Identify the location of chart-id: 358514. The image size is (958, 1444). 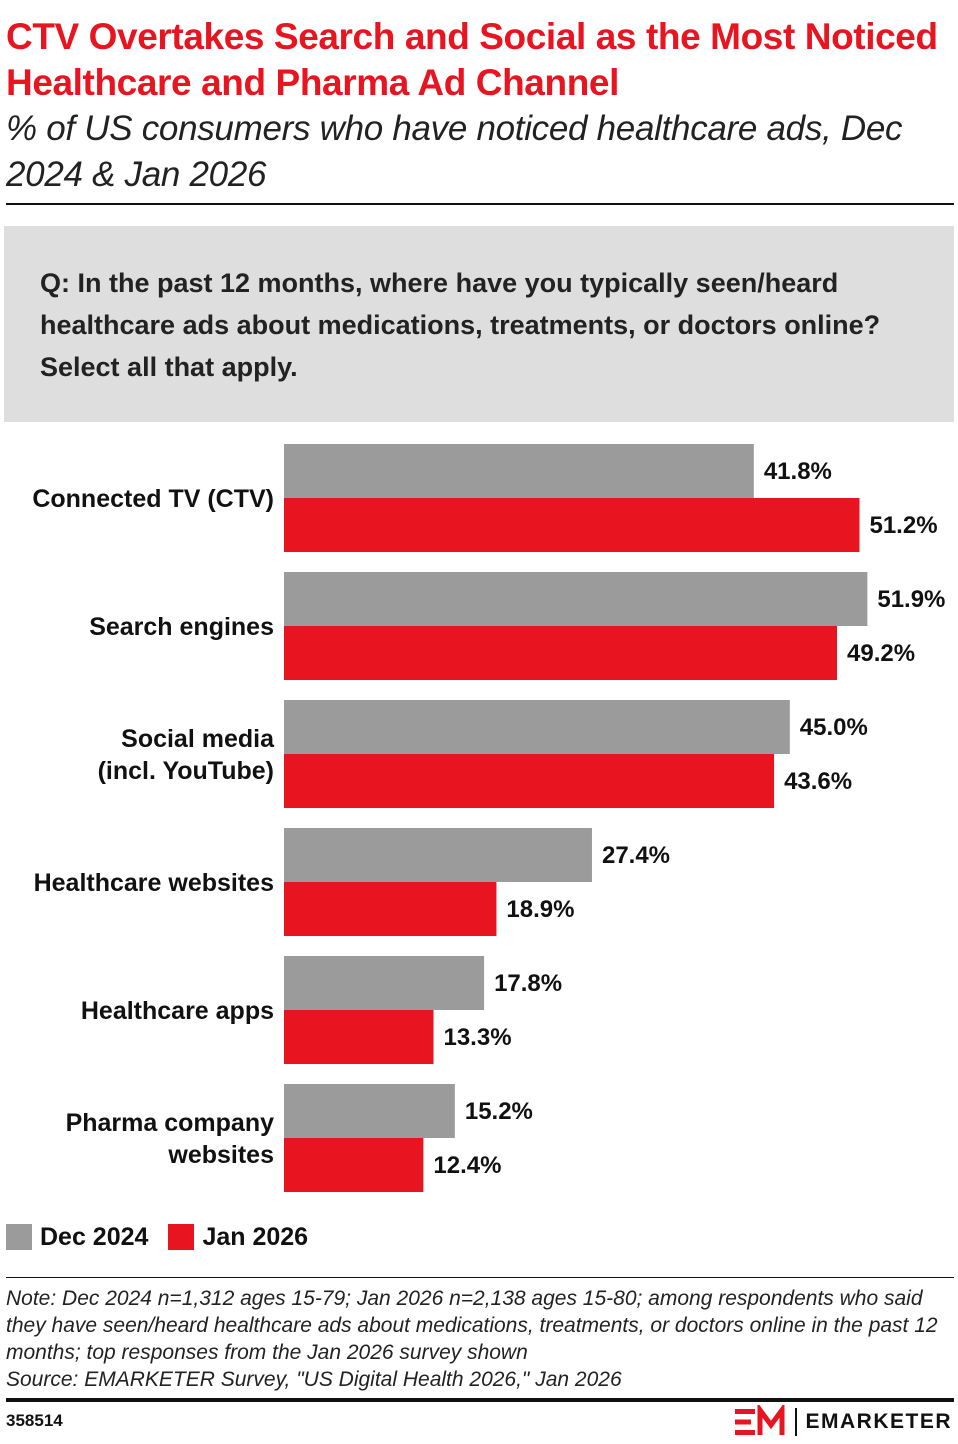
(34, 1420).